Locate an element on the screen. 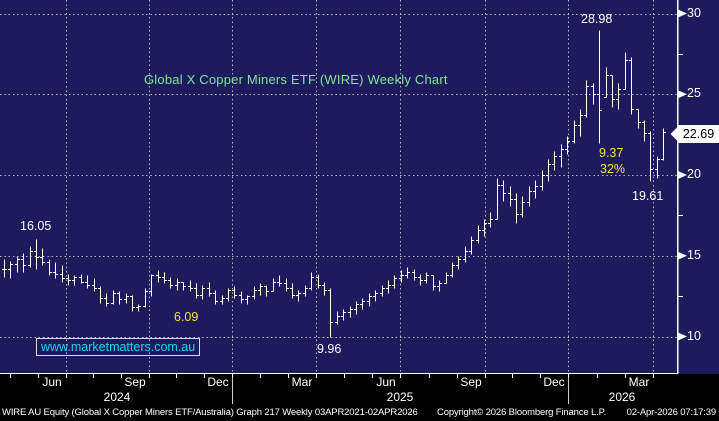  watermark-link: www.marketmatters.com.au is located at coordinates (118, 347).